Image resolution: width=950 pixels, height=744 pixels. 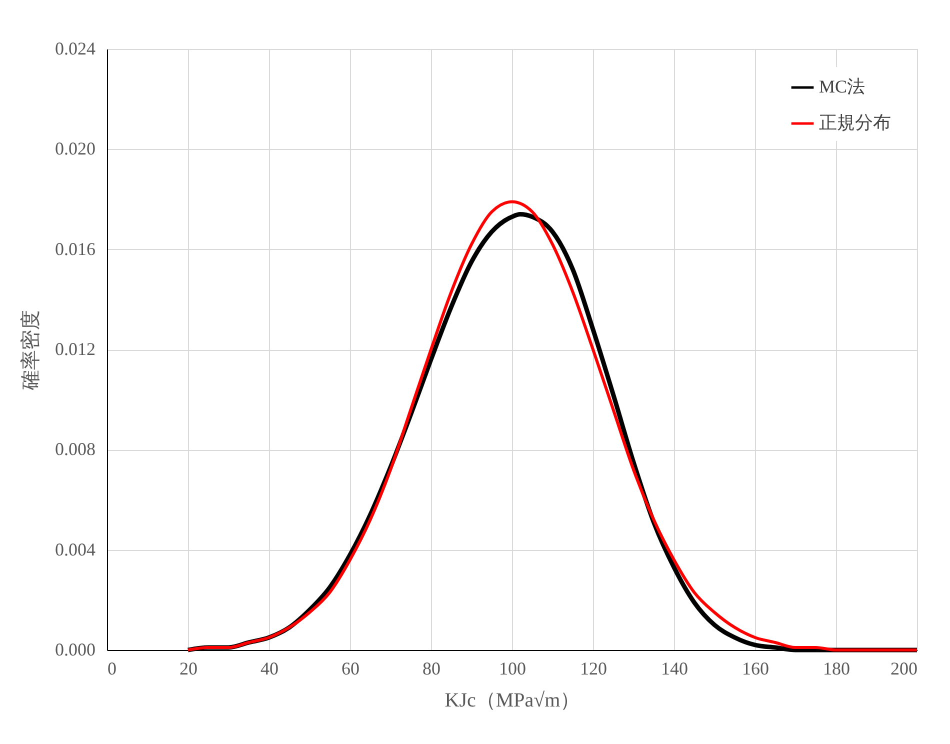 What do you see at coordinates (855, 122) in the screenshot?
I see `legend-label: 正規分布` at bounding box center [855, 122].